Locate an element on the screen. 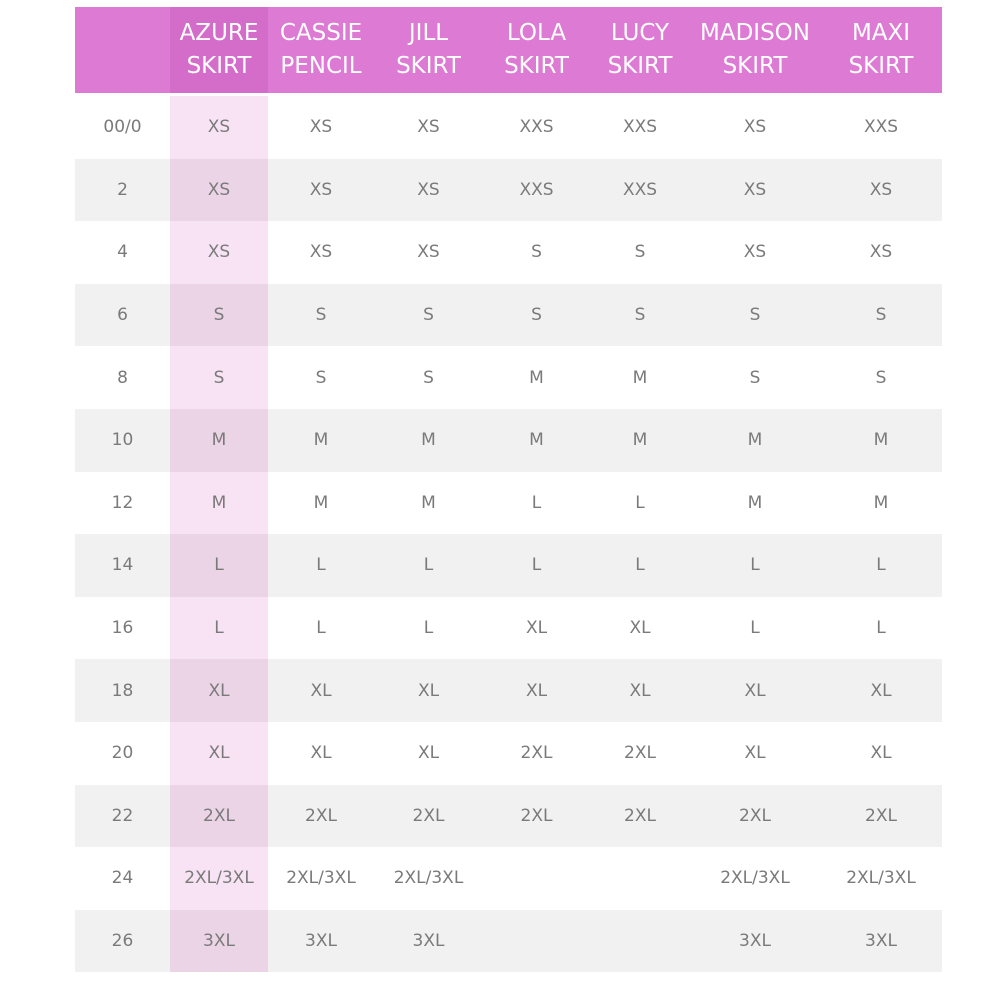 The width and height of the screenshot is (1000, 1000). row-label: 18 is located at coordinates (122, 690).